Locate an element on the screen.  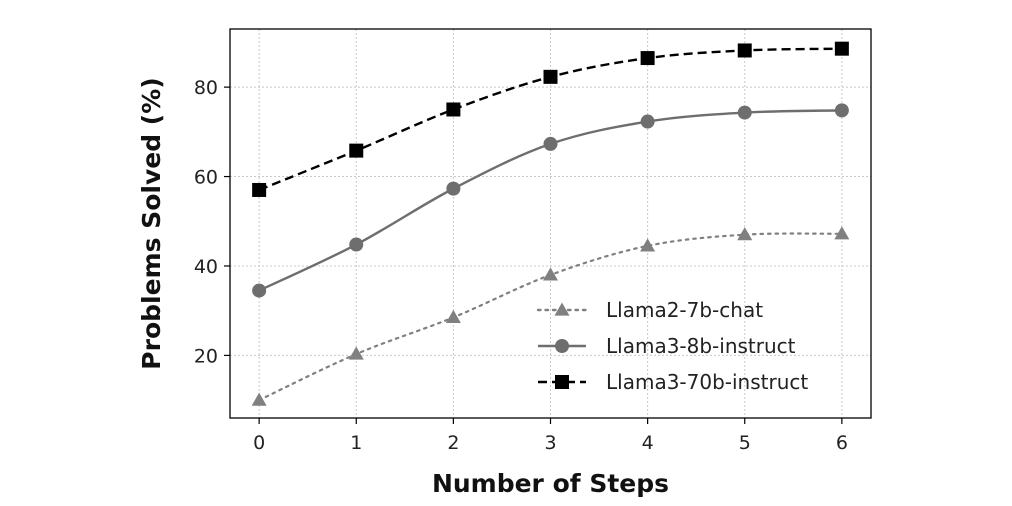
legend-marker-triangle is located at coordinates (562, 309).